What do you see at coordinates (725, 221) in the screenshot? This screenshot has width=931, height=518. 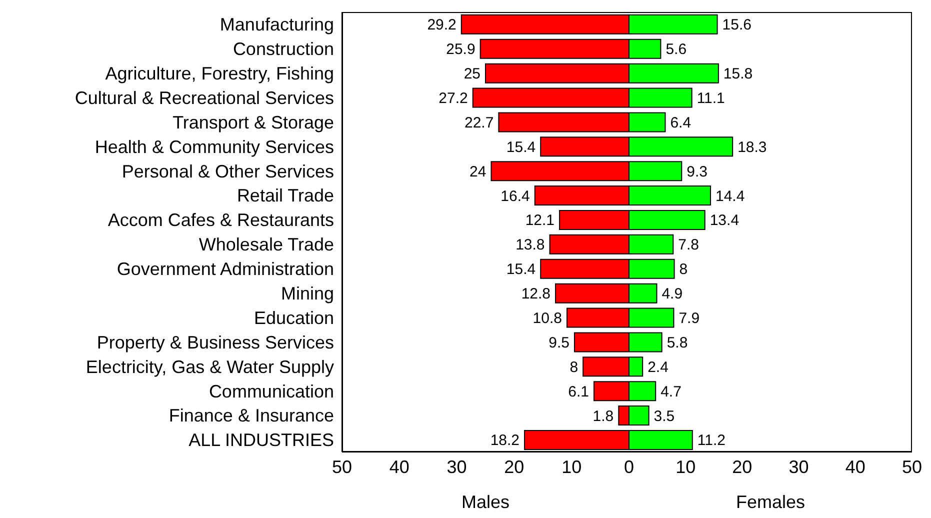 I see `data-label: 13.4` at bounding box center [725, 221].